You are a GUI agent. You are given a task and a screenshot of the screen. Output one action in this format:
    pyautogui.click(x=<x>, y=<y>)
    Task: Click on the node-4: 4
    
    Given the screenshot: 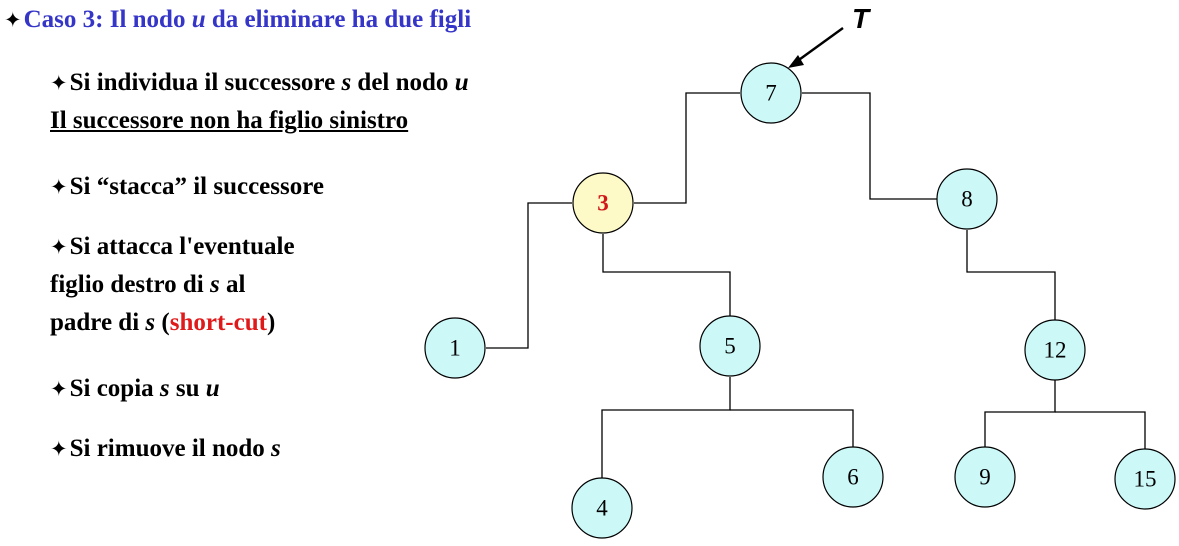 What is the action you would take?
    pyautogui.click(x=602, y=508)
    